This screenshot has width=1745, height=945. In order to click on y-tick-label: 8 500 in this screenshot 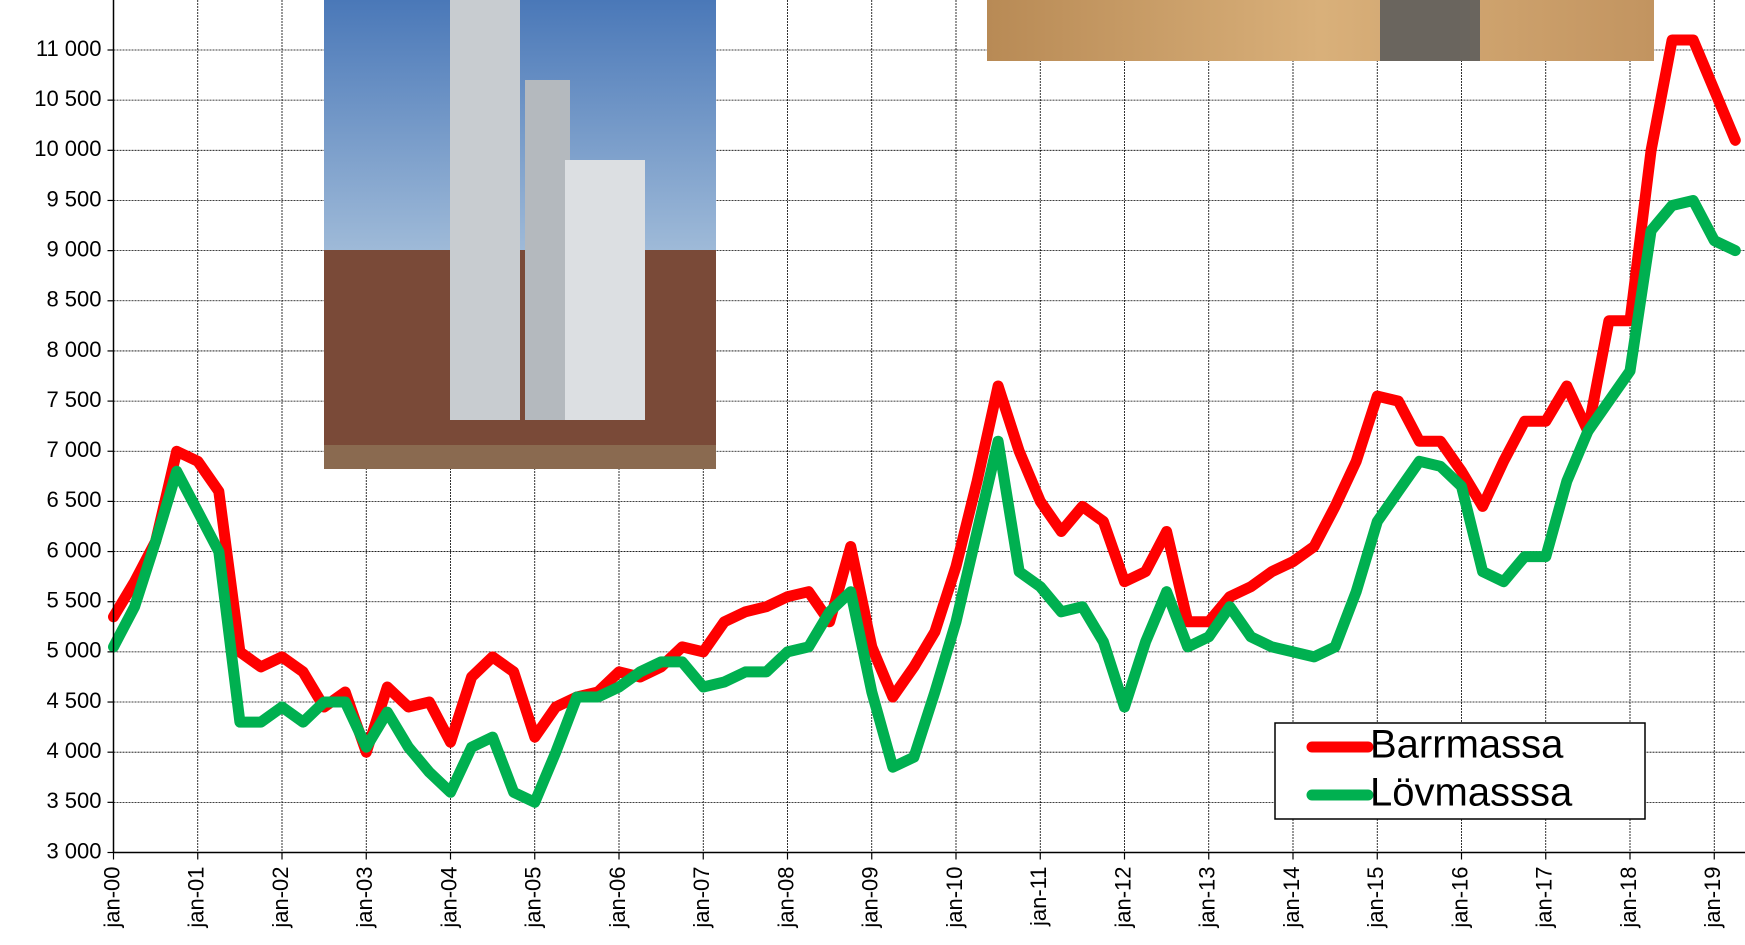, I will do `click(73, 299)`.